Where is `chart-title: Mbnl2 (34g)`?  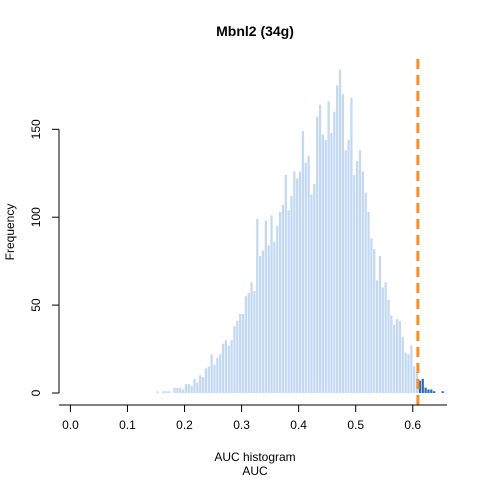
chart-title: Mbnl2 (34g) is located at coordinates (255, 31).